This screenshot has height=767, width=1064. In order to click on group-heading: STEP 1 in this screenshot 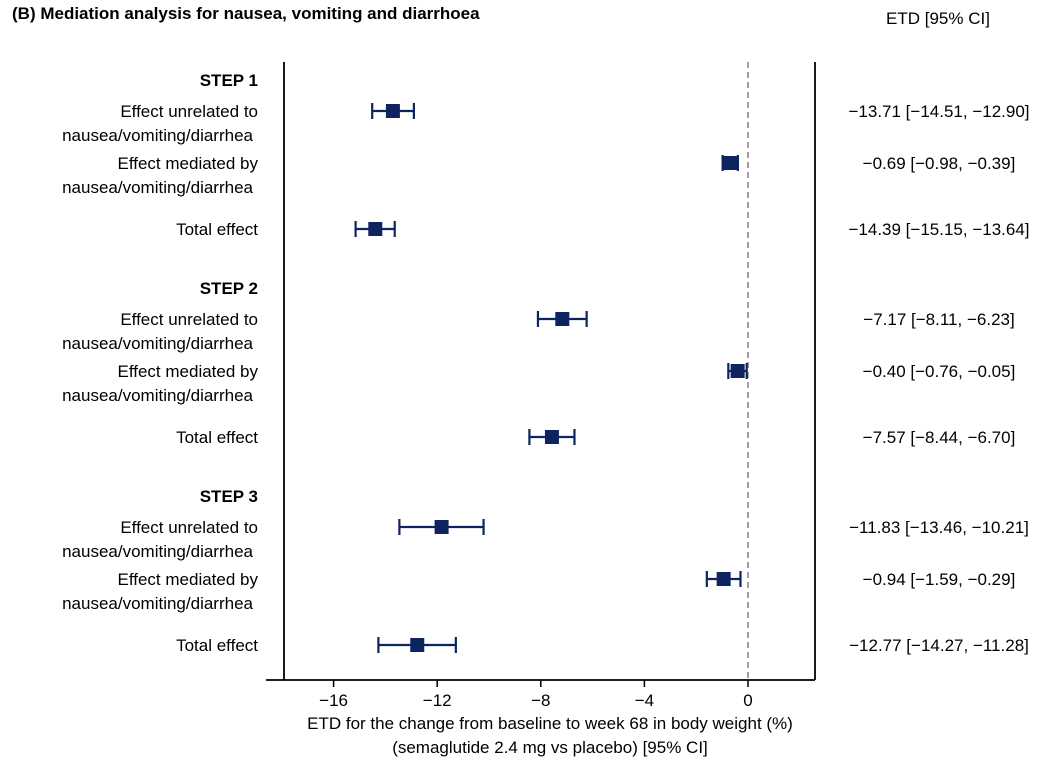, I will do `click(229, 80)`.